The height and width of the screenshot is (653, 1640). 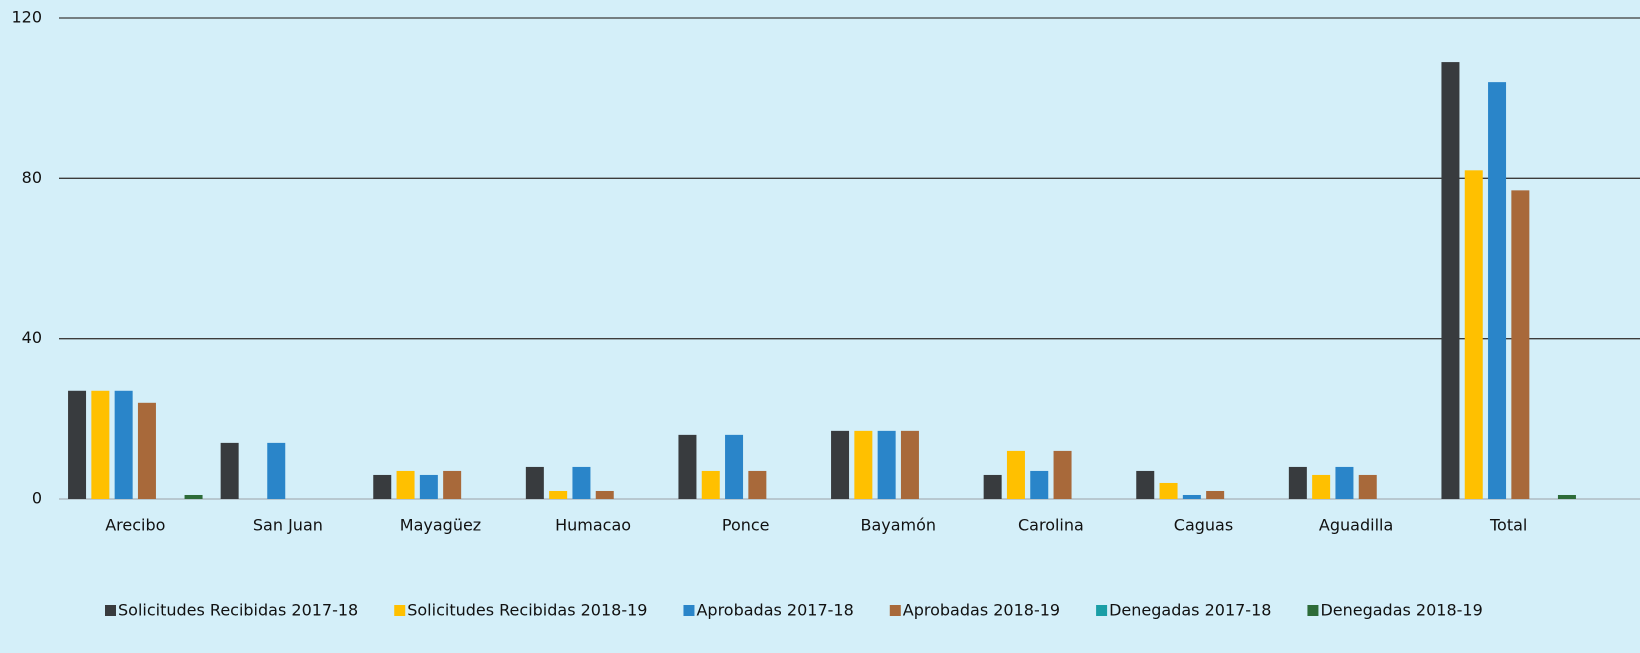 I want to click on legend-label: Solicitudes Recibidas 2017-18, so click(x=238, y=610).